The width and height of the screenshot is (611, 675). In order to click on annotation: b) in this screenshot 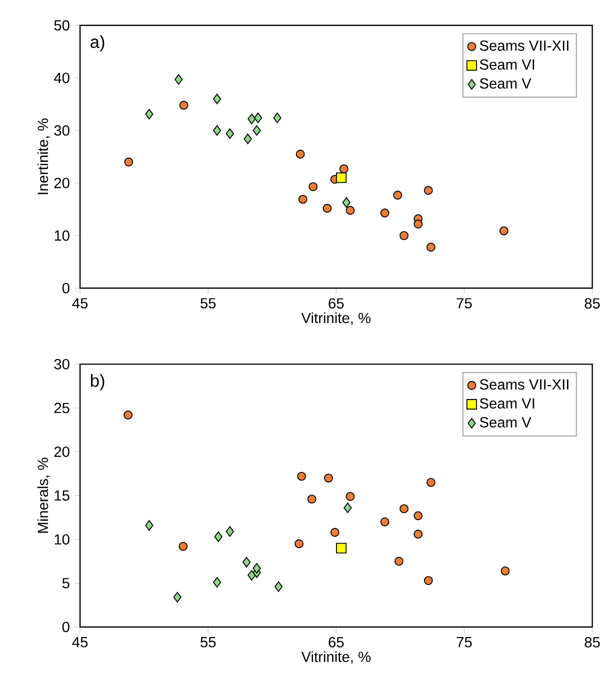, I will do `click(97, 382)`.